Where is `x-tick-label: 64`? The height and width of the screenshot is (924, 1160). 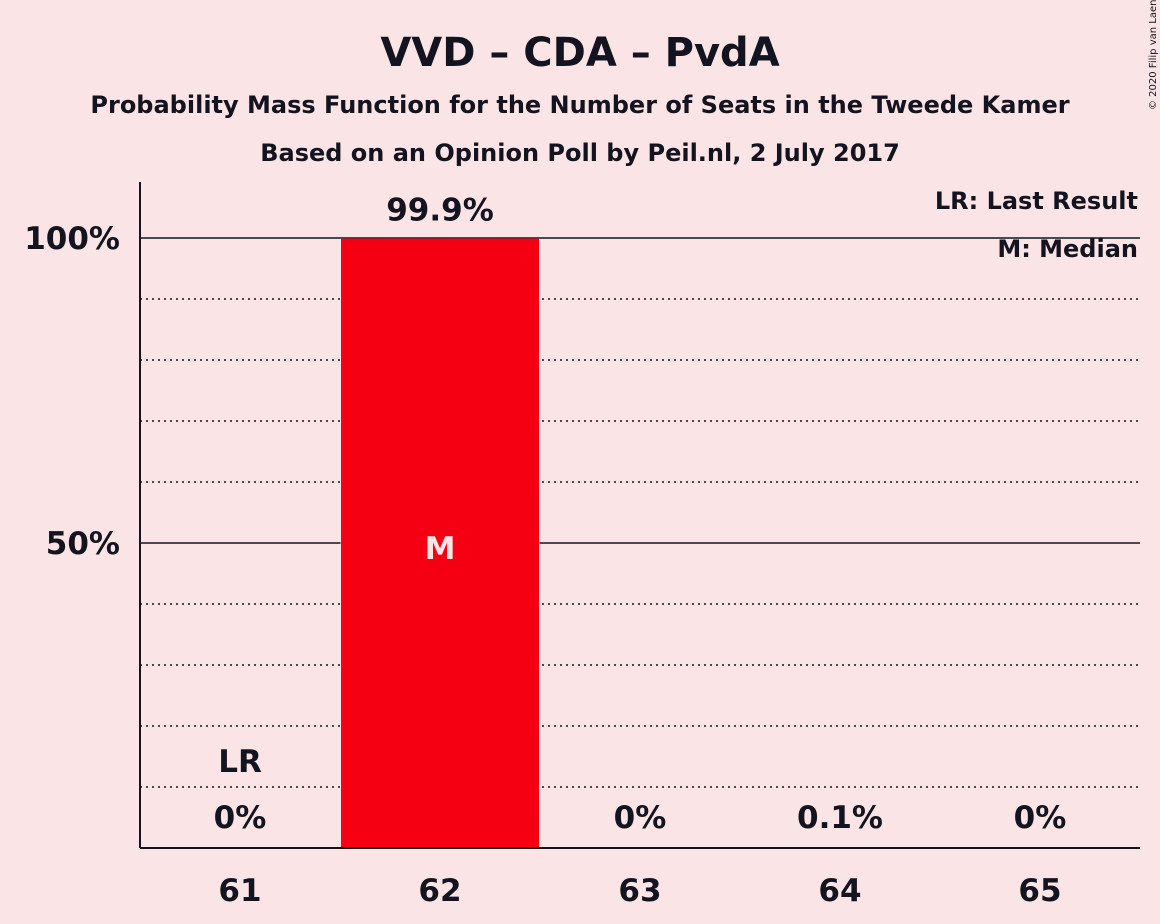 x-tick-label: 64 is located at coordinates (839, 891).